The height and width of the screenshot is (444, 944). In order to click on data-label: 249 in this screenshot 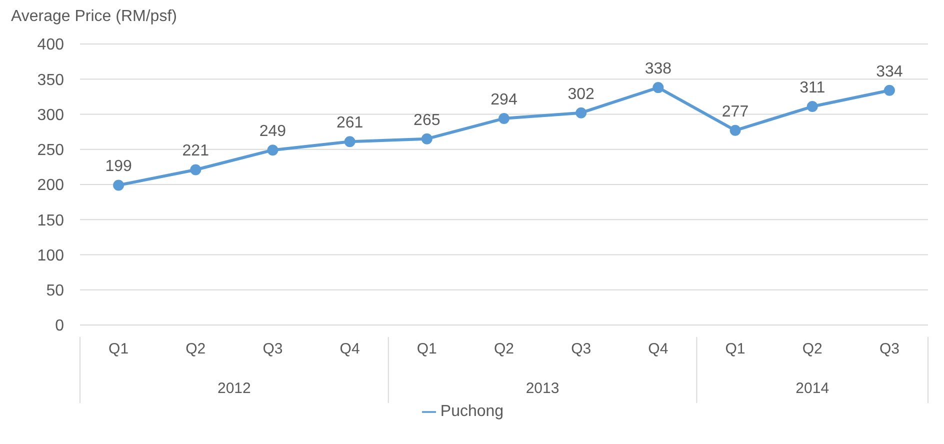, I will do `click(272, 131)`.